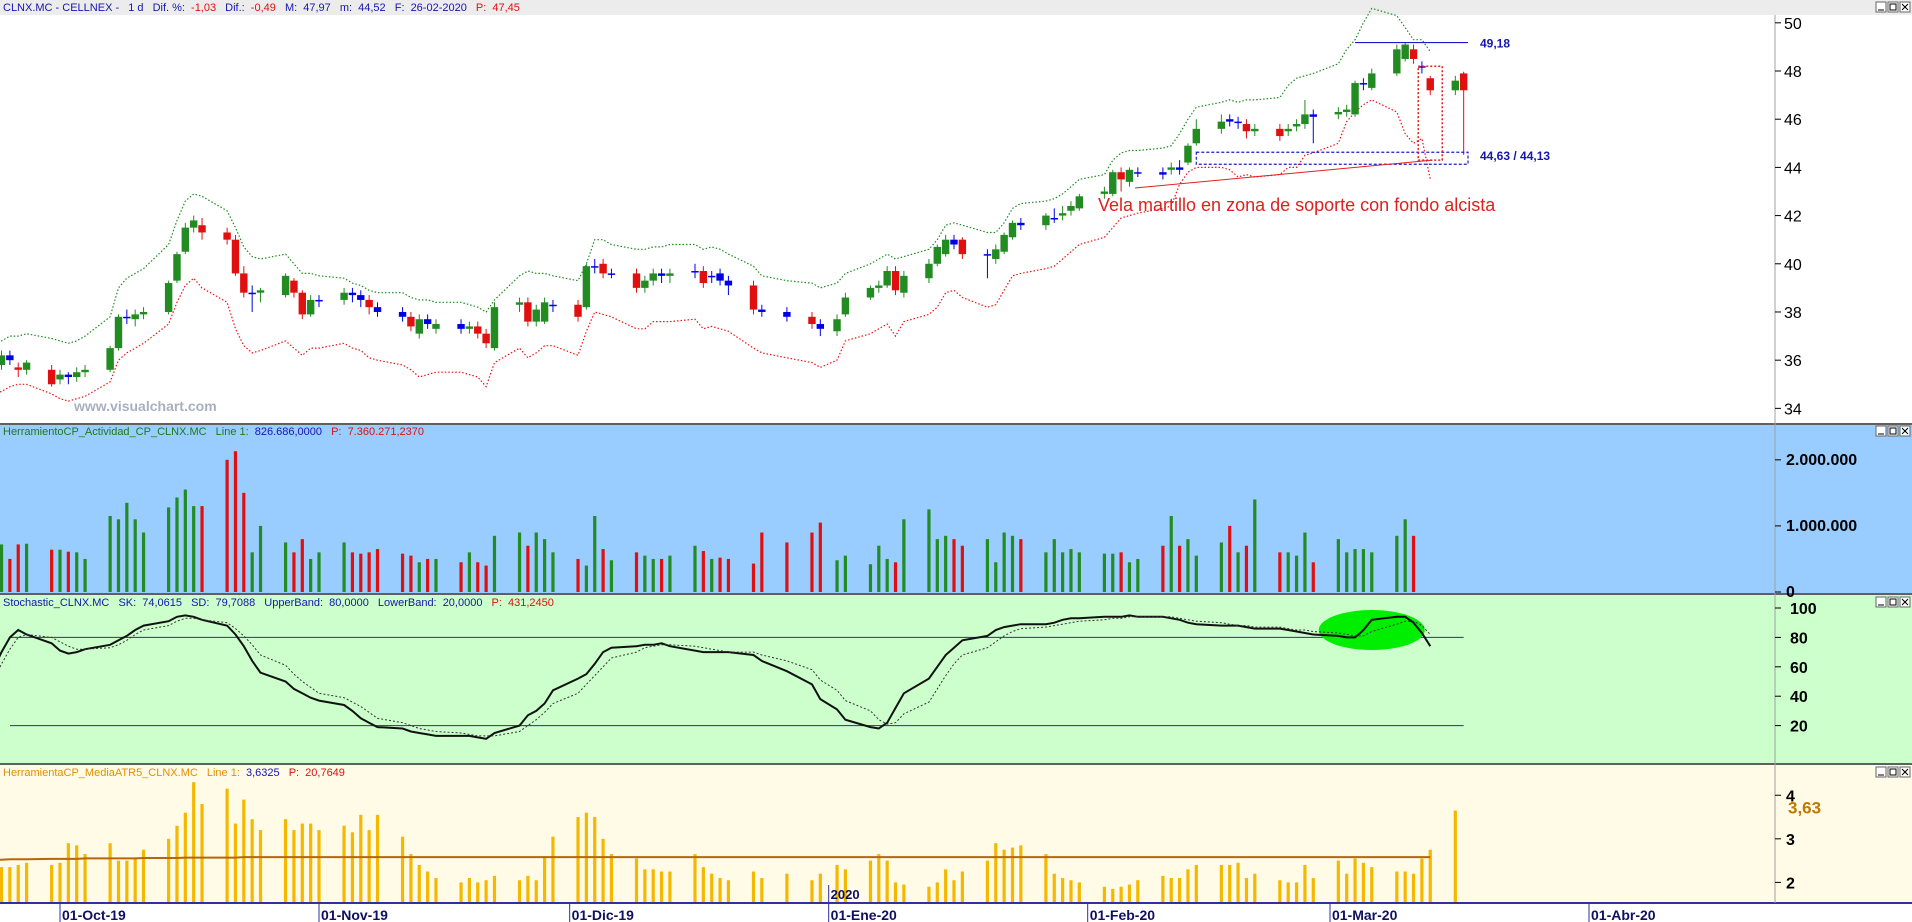 This screenshot has width=1912, height=922. I want to click on price-axis-label: 48, so click(1793, 72).